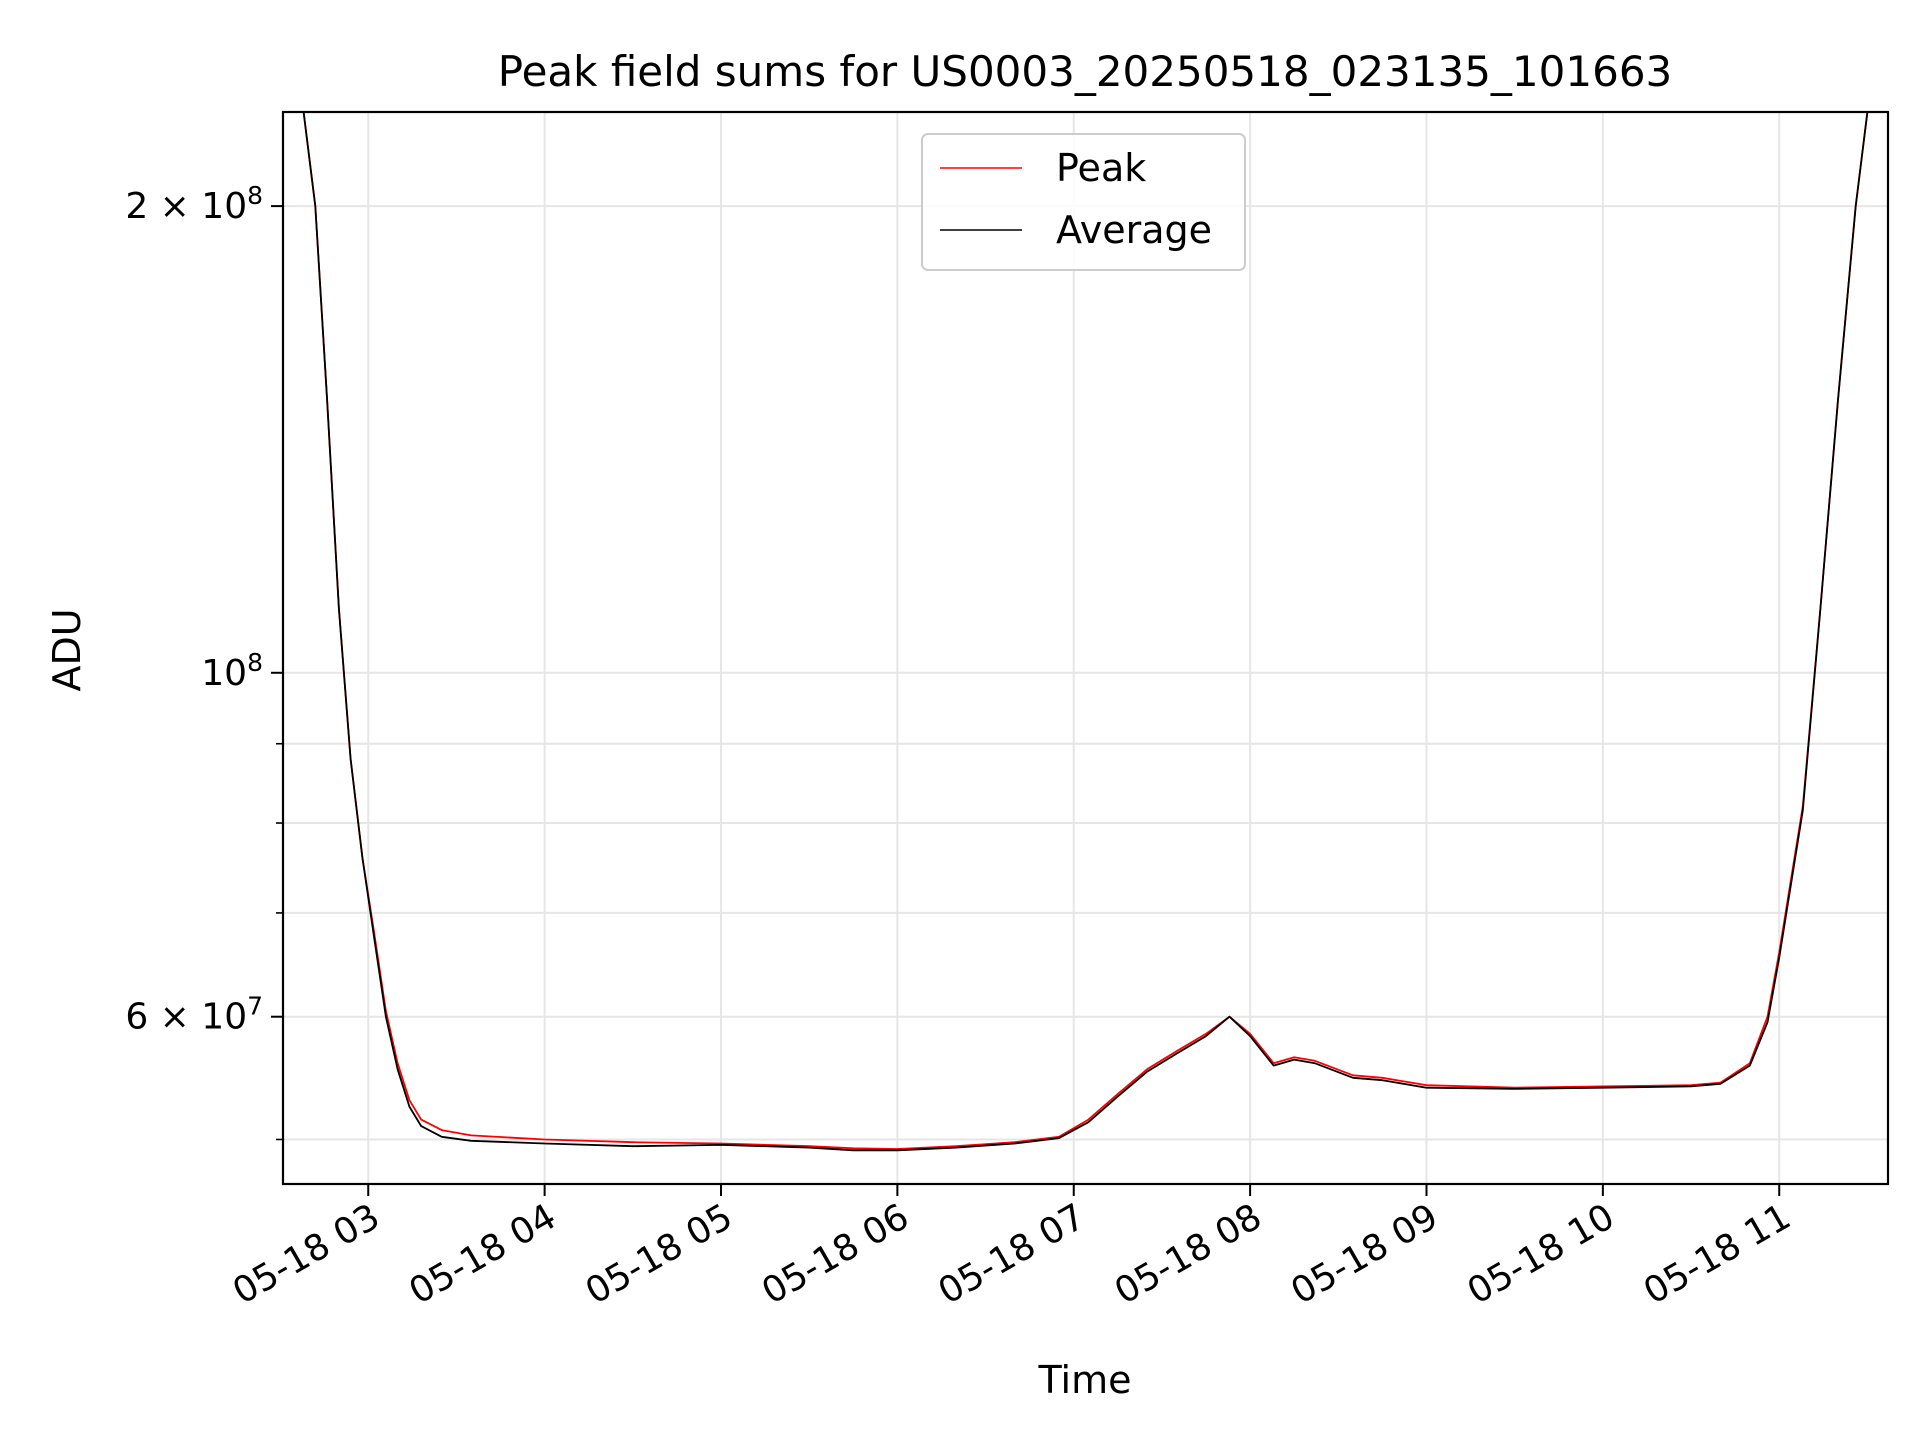 This screenshot has width=1920, height=1440. I want to click on legend-label-average: Average, so click(1134, 230).